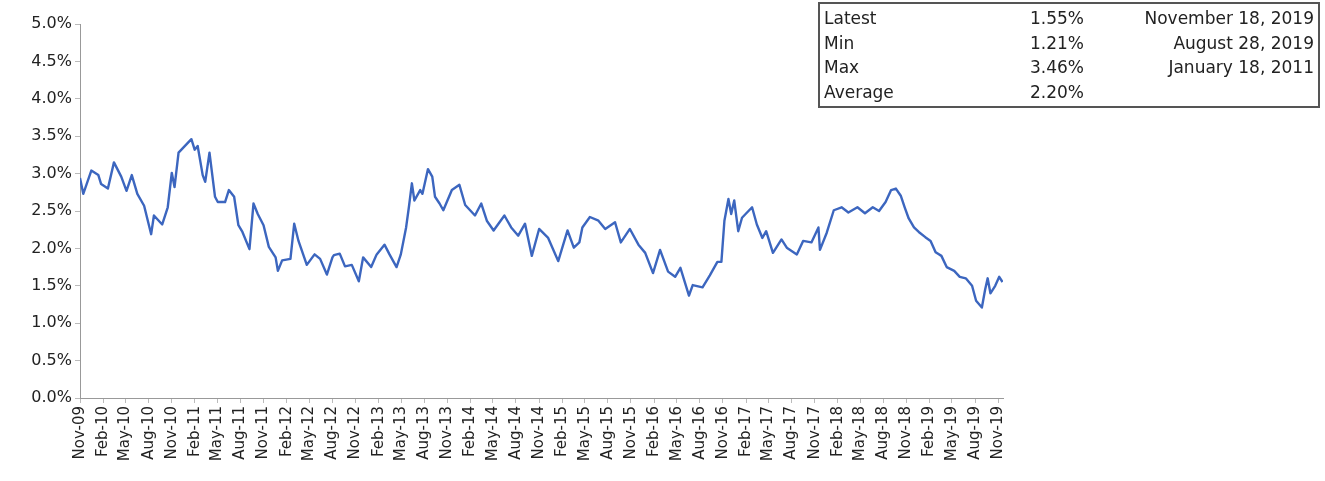 This screenshot has height=481, width=1325. I want to click on x-tick-label: May-12, so click(308, 434).